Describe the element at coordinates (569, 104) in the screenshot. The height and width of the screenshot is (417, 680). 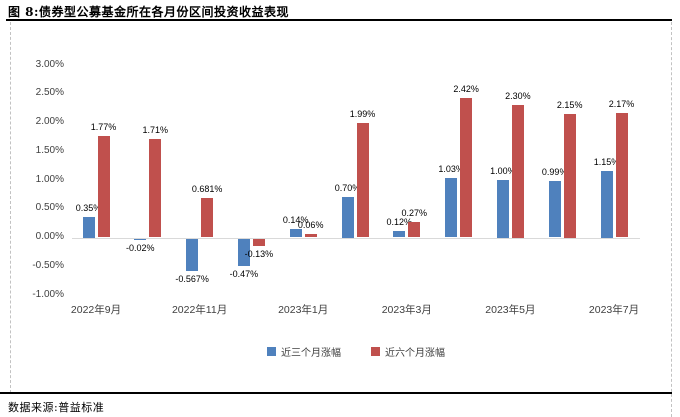
I see `bar-value-label: 2.15%` at that location.